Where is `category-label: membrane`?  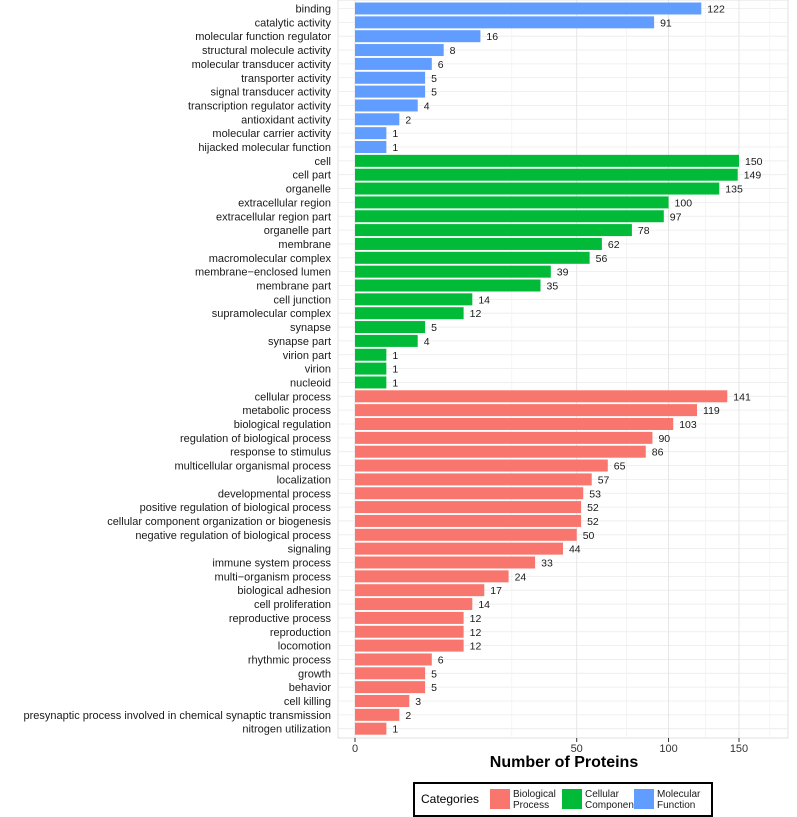 category-label: membrane is located at coordinates (304, 245).